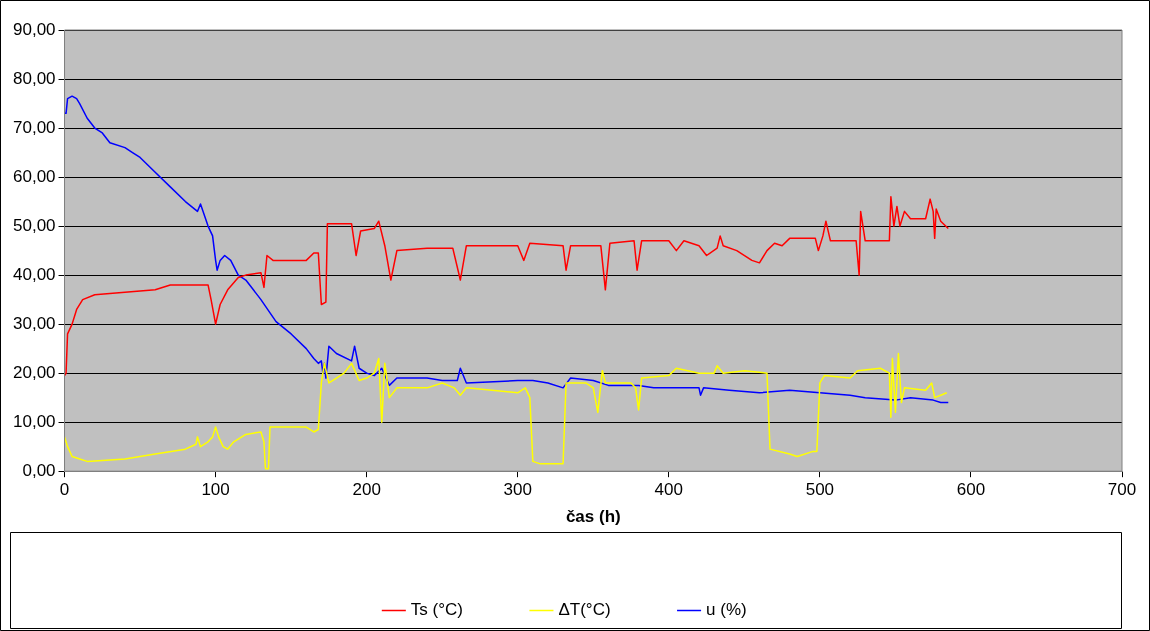 The image size is (1150, 631). What do you see at coordinates (34, 421) in the screenshot?
I see `y-tick-label: 10,00` at bounding box center [34, 421].